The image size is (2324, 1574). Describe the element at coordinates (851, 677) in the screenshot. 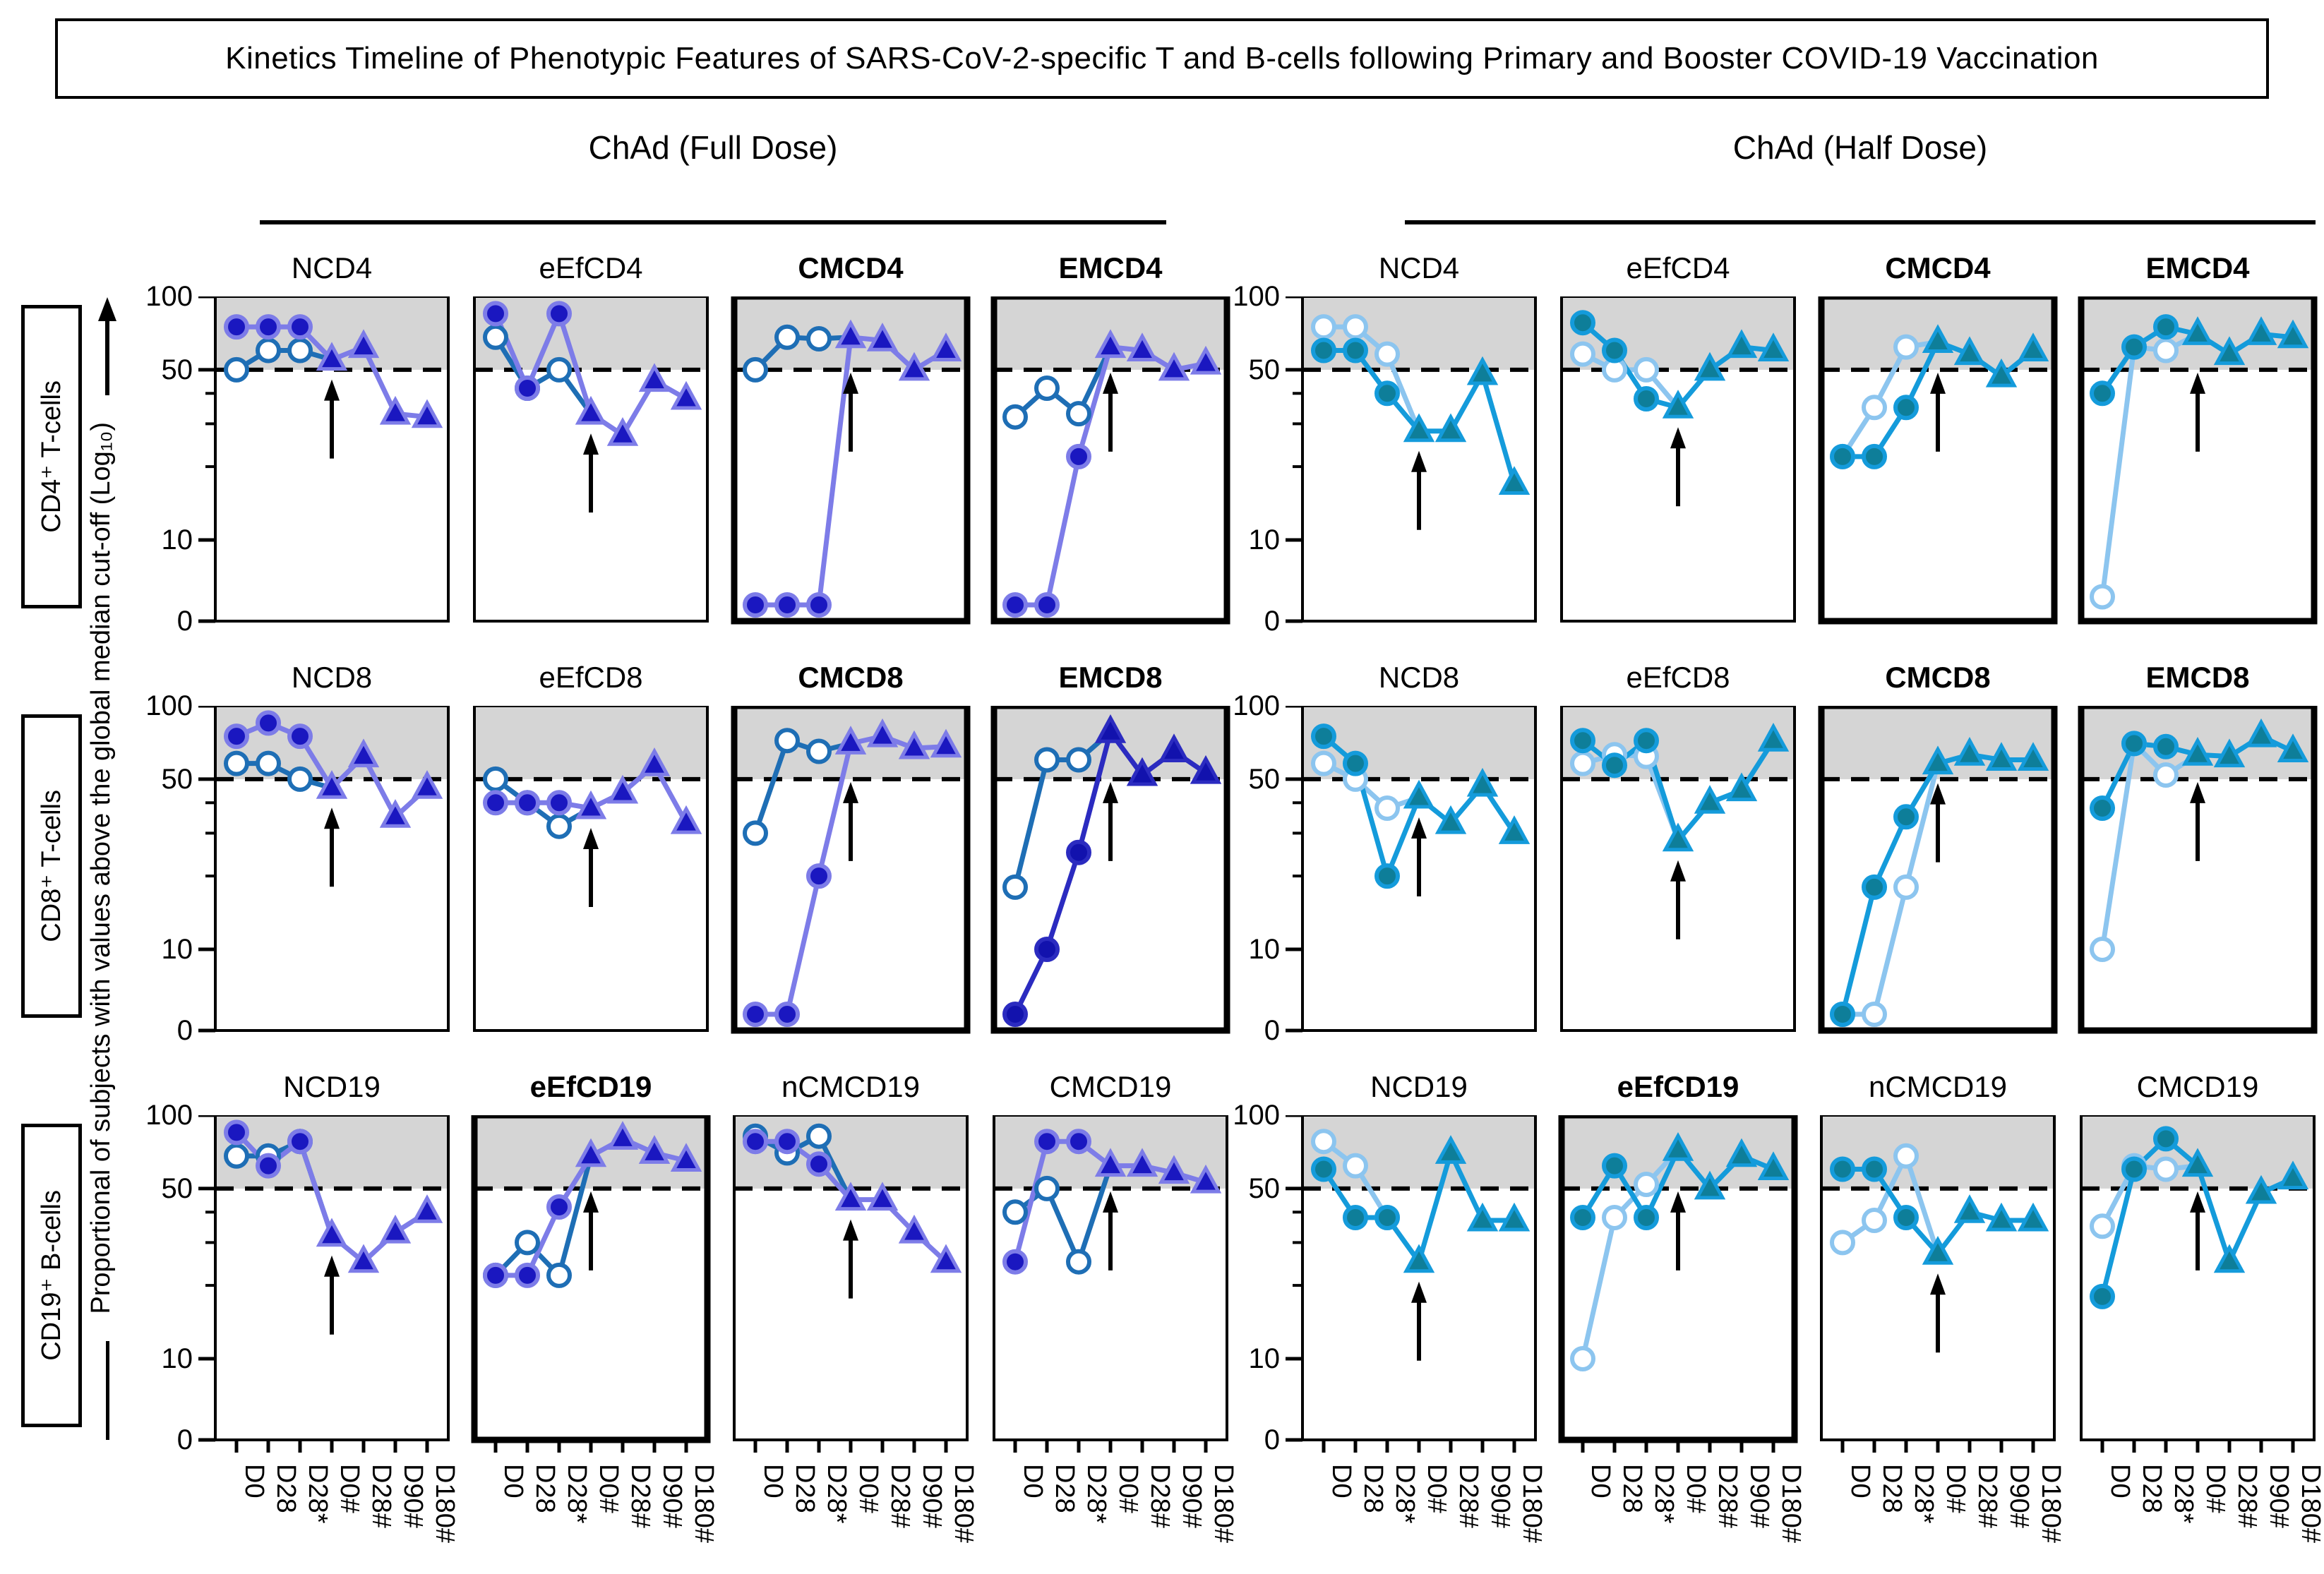

I see `panel-title-CMCD8-full: CMCD8` at that location.